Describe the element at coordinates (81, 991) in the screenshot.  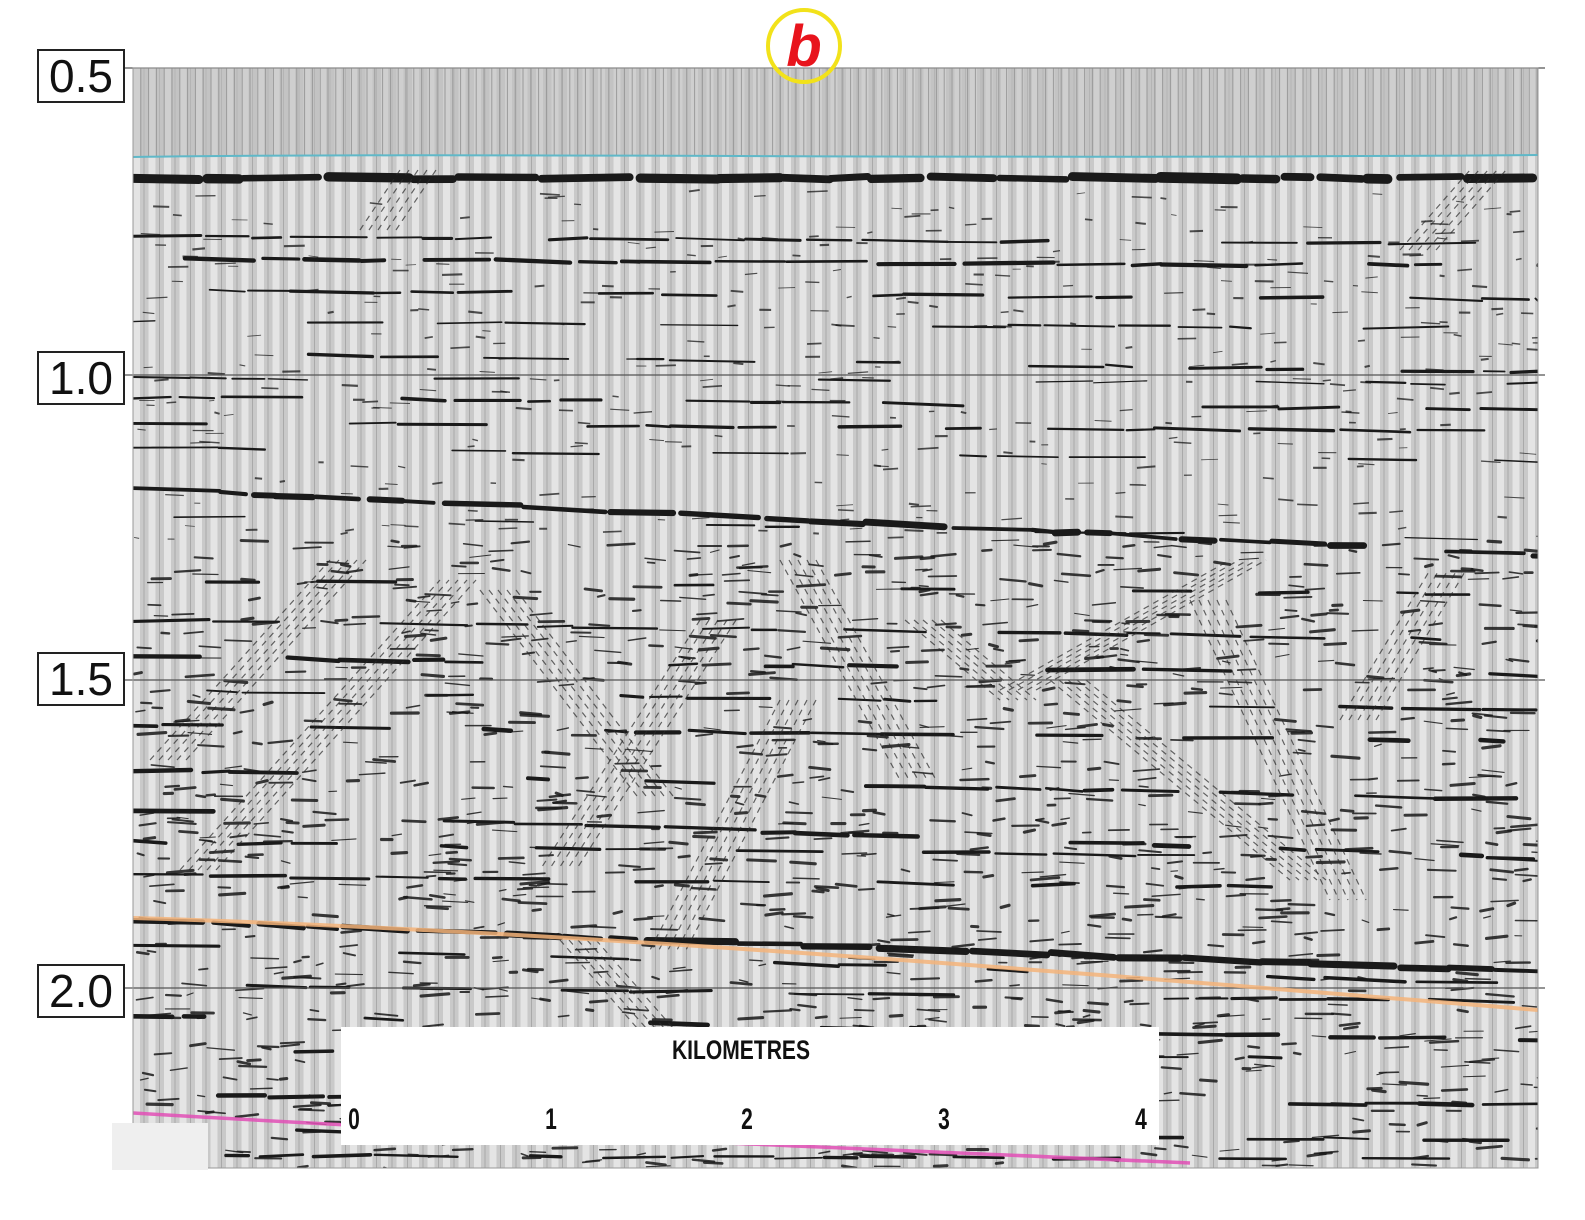
I see `time-label-2-0: 2.0` at that location.